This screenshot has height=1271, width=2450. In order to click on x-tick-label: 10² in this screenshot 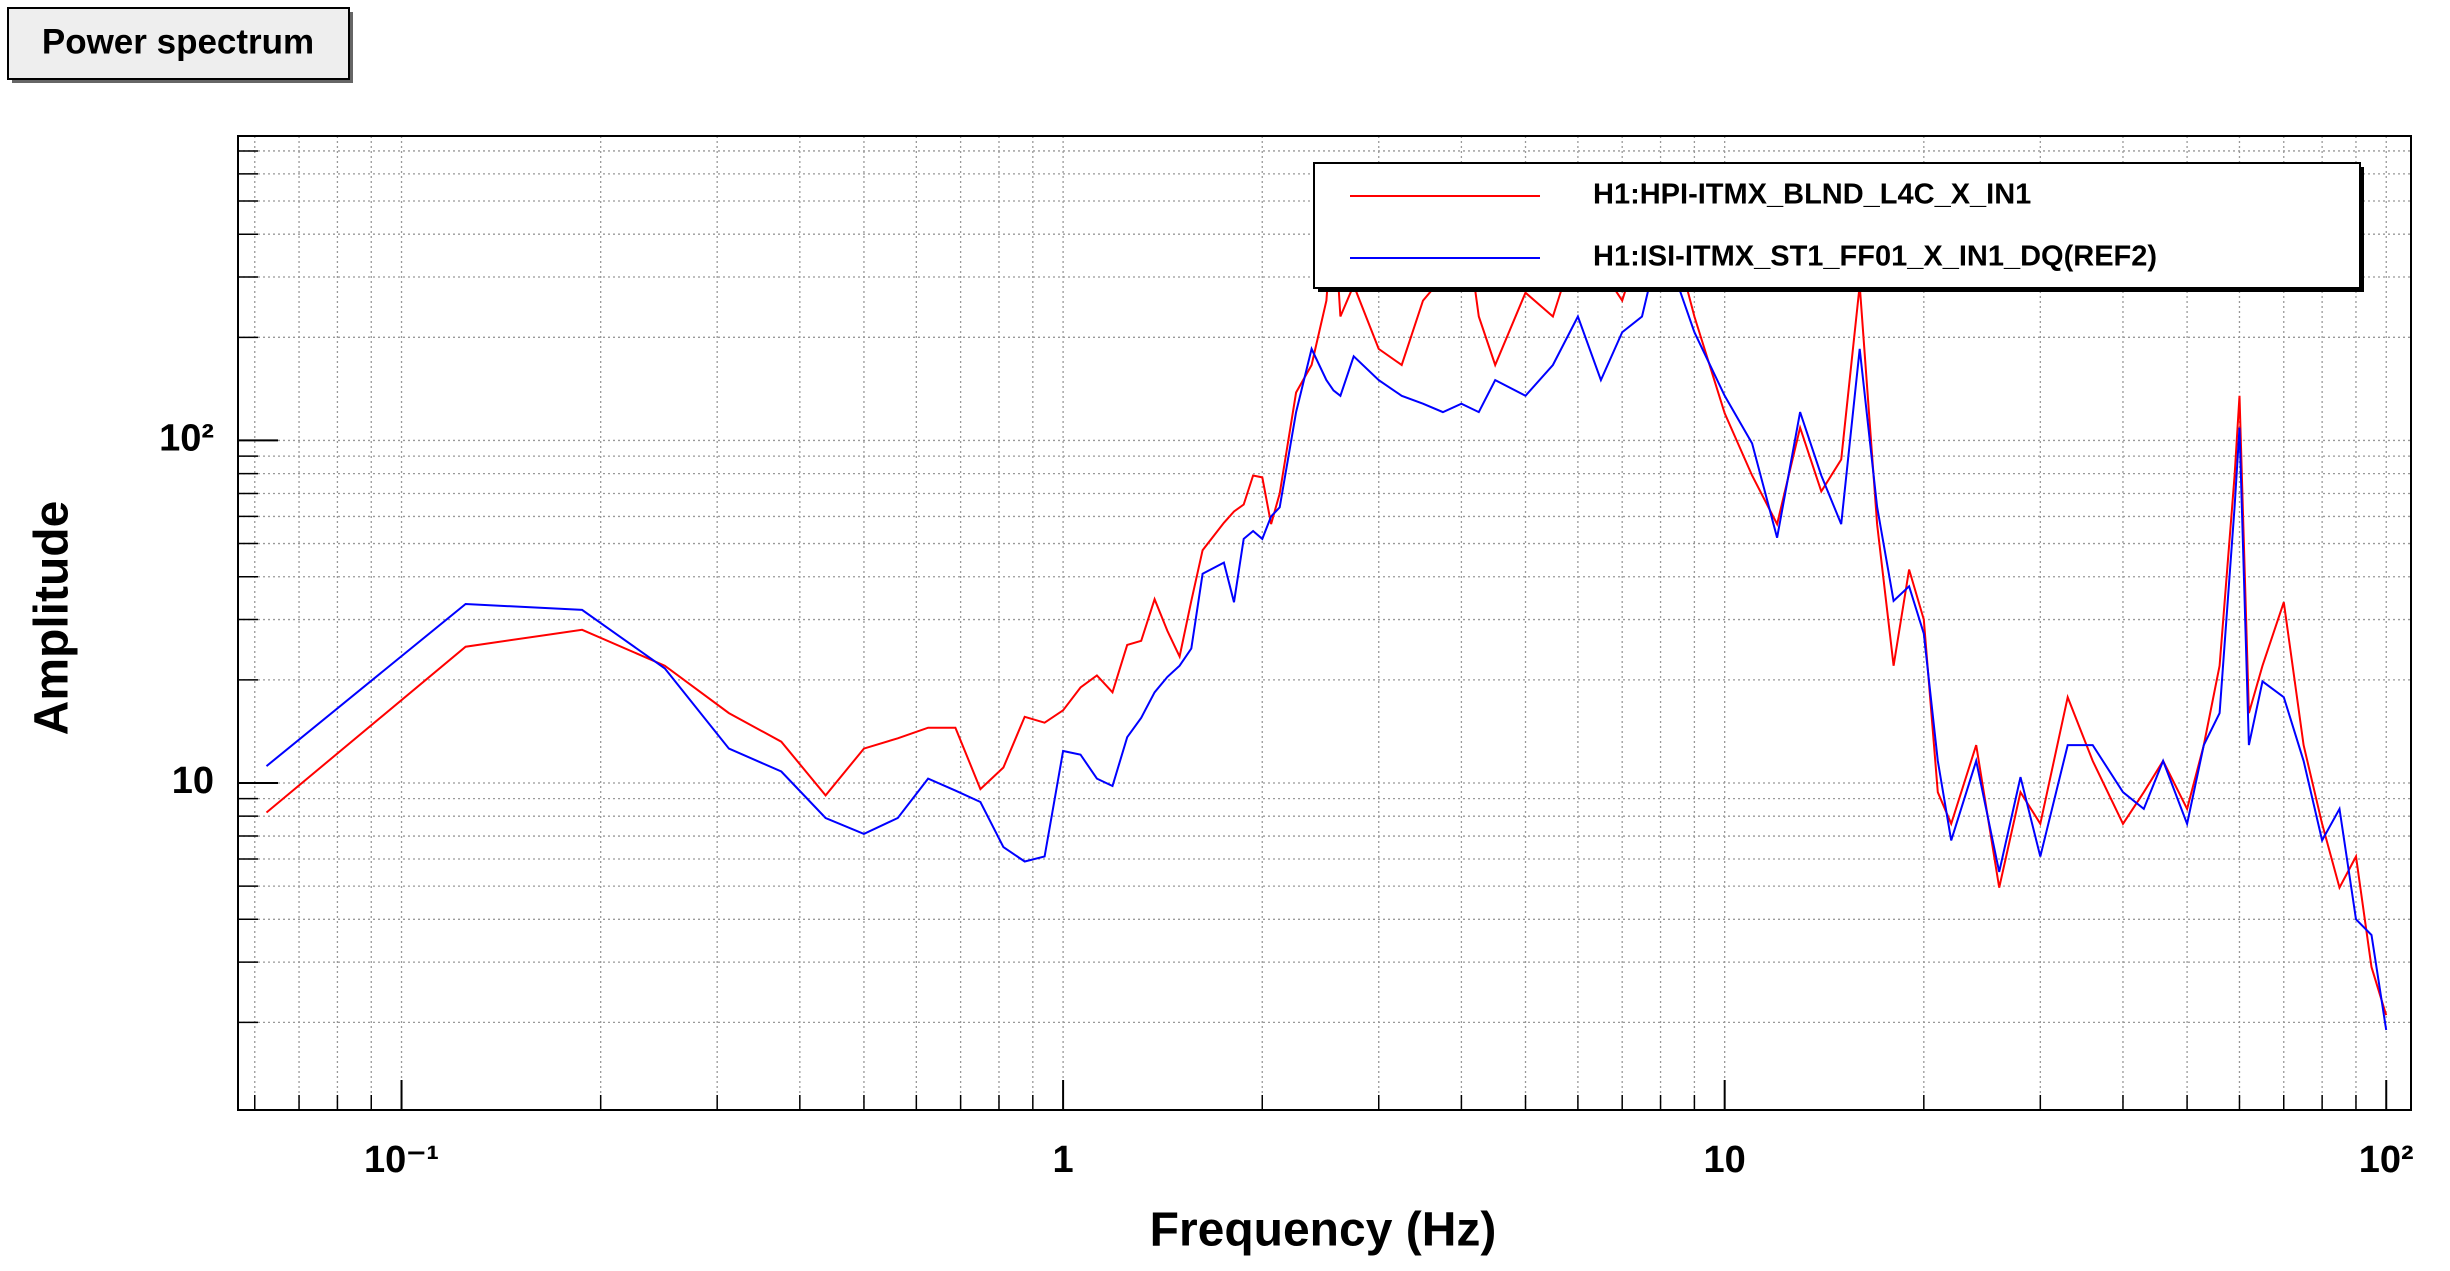, I will do `click(2386, 1160)`.